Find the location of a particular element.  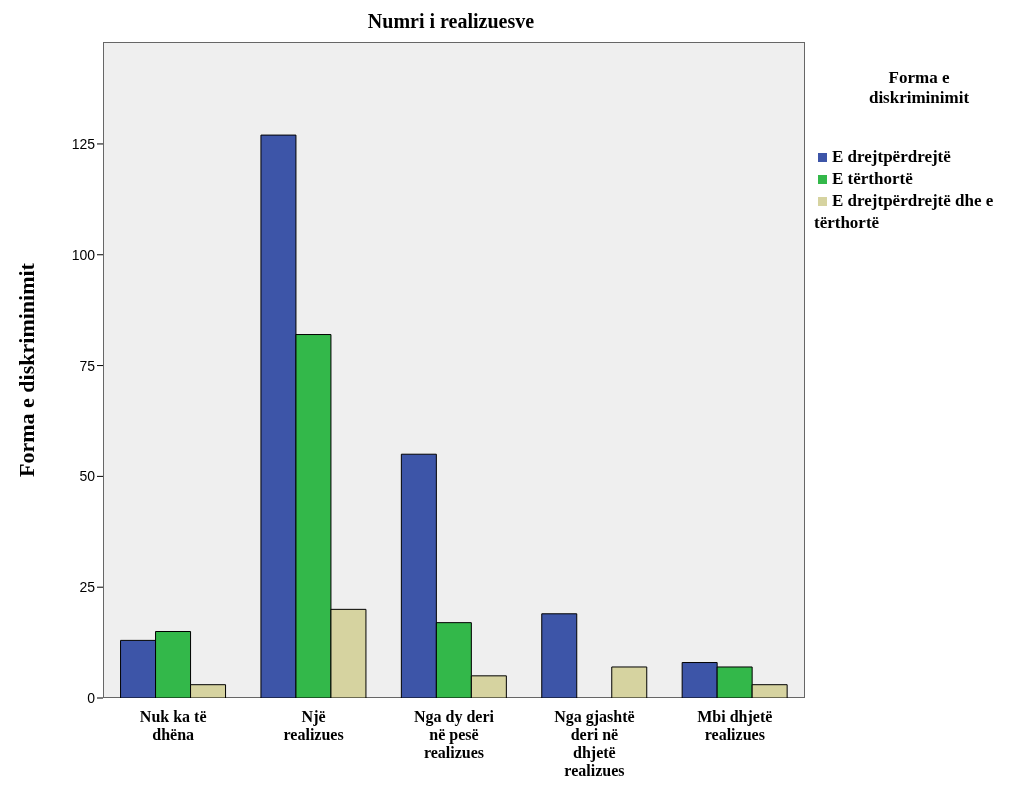

y-tick-label: 50 is located at coordinates (87, 476).